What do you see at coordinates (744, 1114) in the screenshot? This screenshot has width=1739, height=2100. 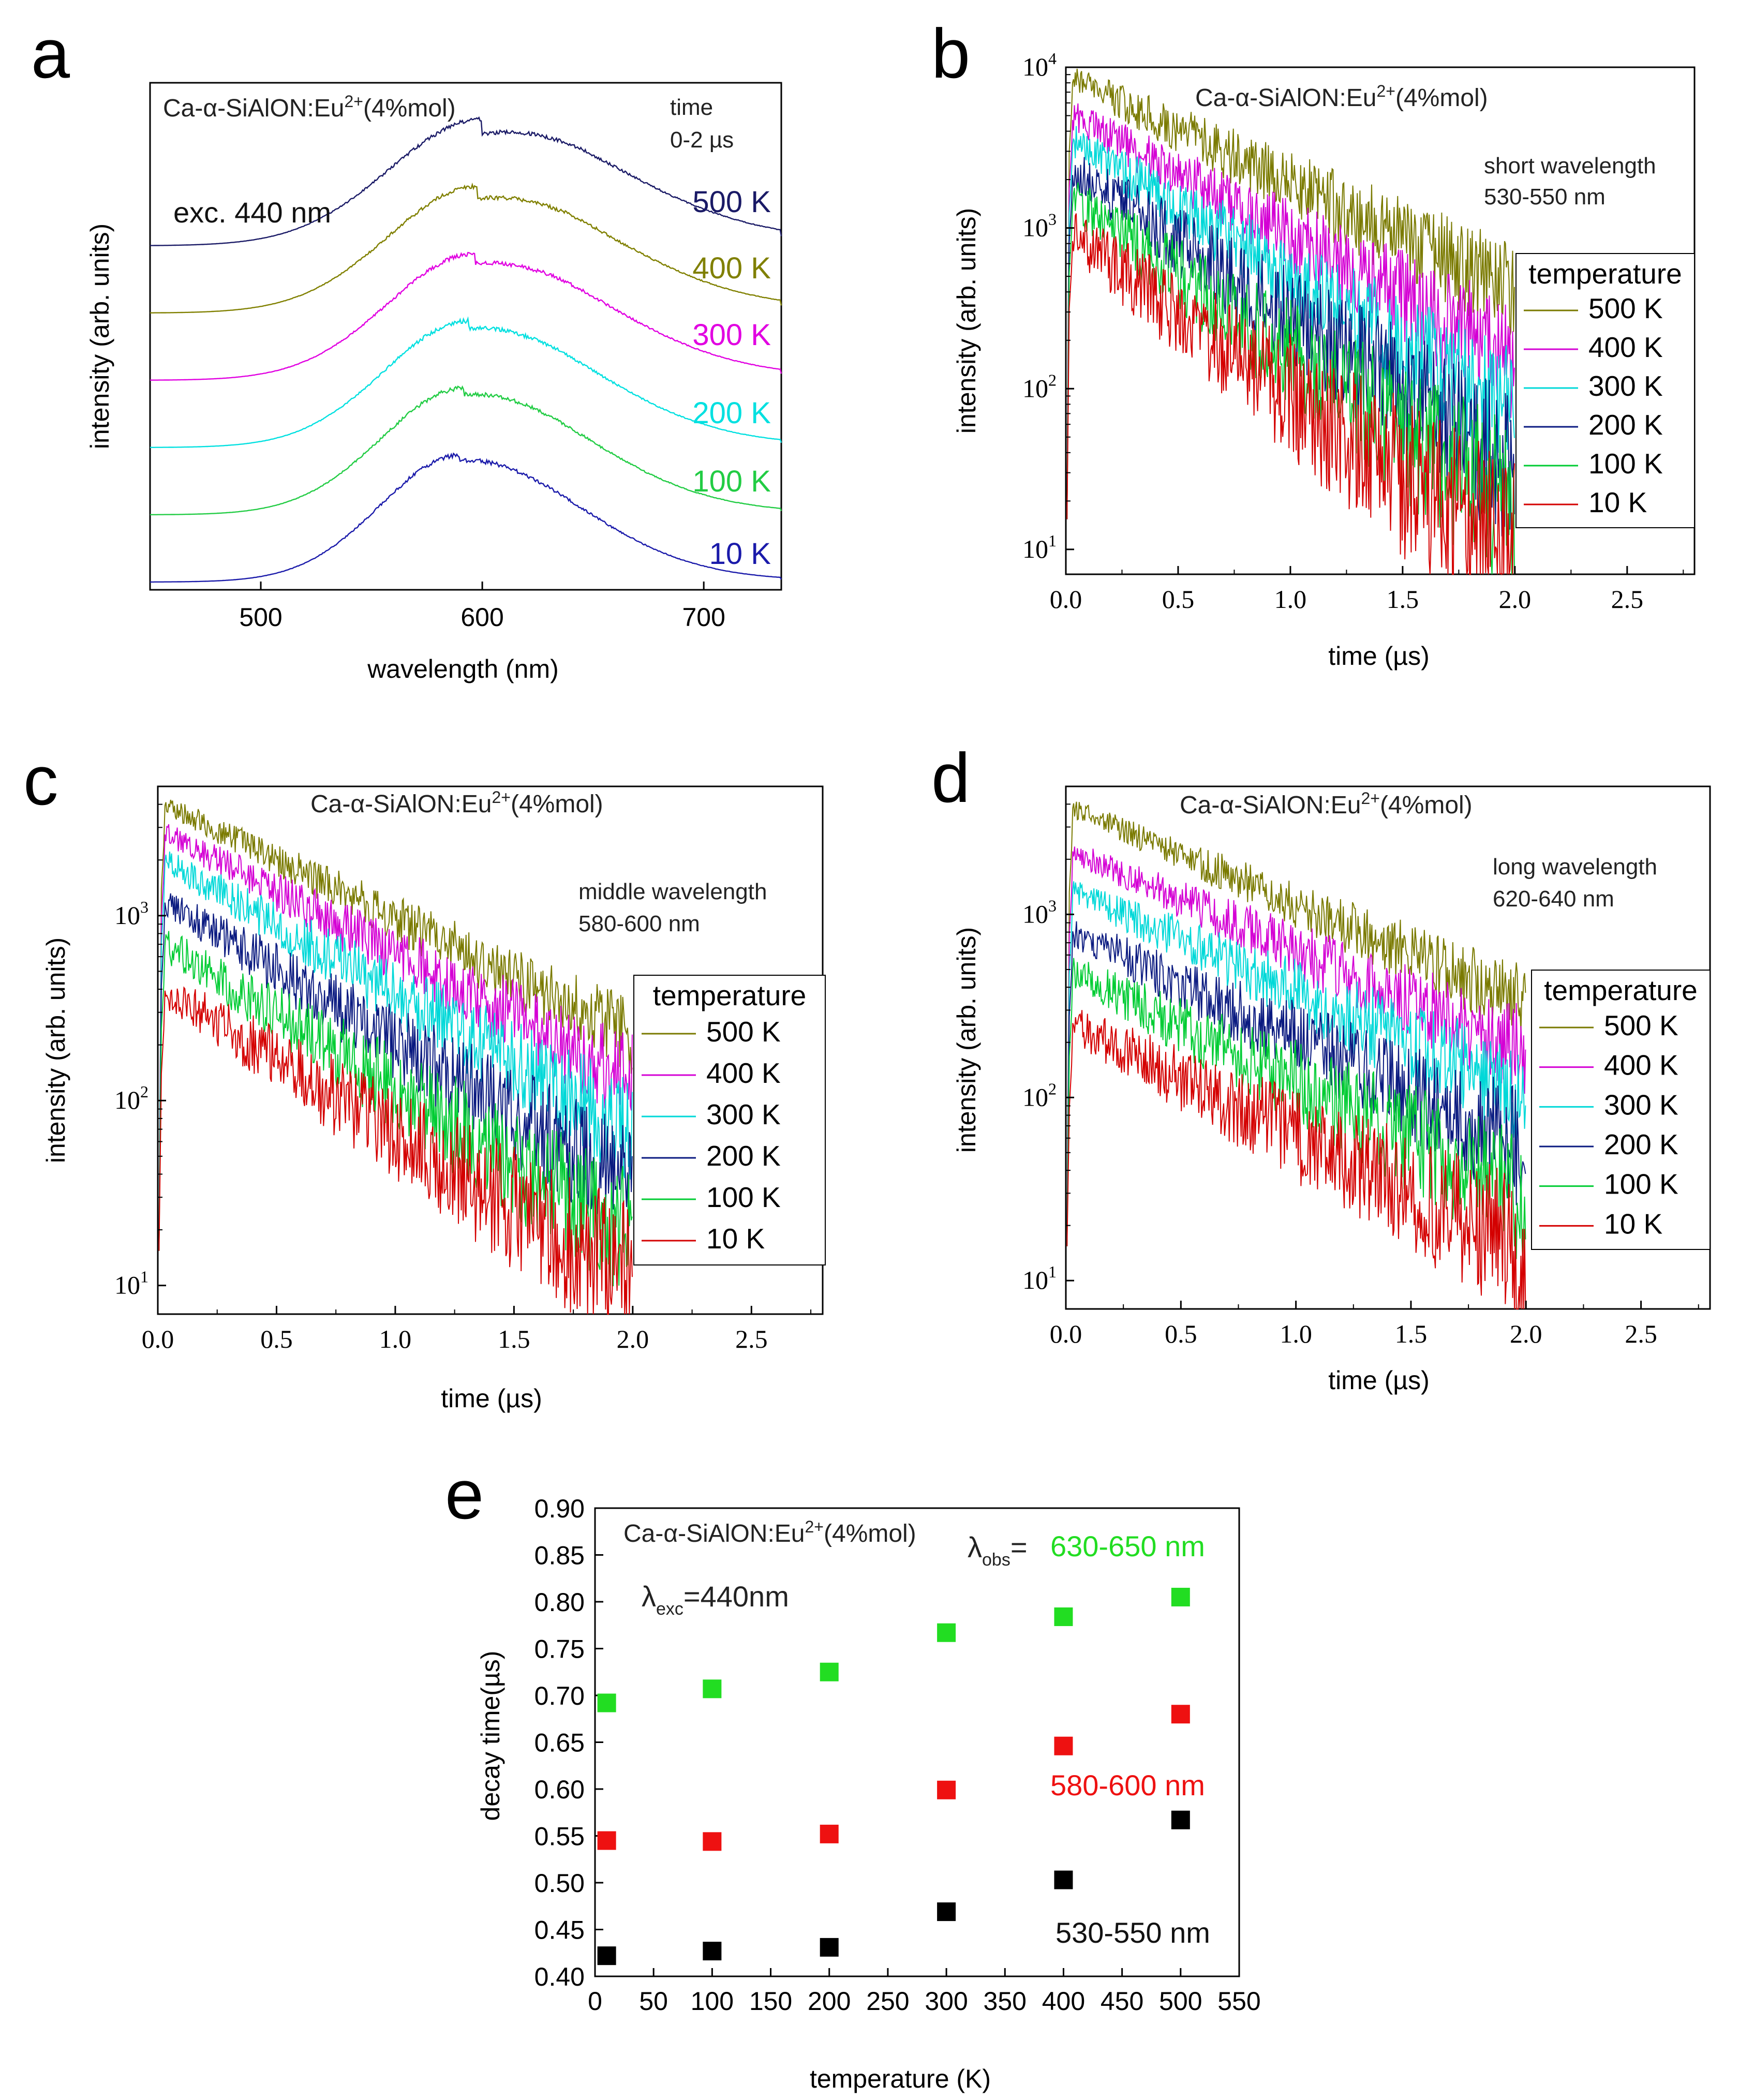 I see `panel-c-legend-label-300-k: 300 K` at bounding box center [744, 1114].